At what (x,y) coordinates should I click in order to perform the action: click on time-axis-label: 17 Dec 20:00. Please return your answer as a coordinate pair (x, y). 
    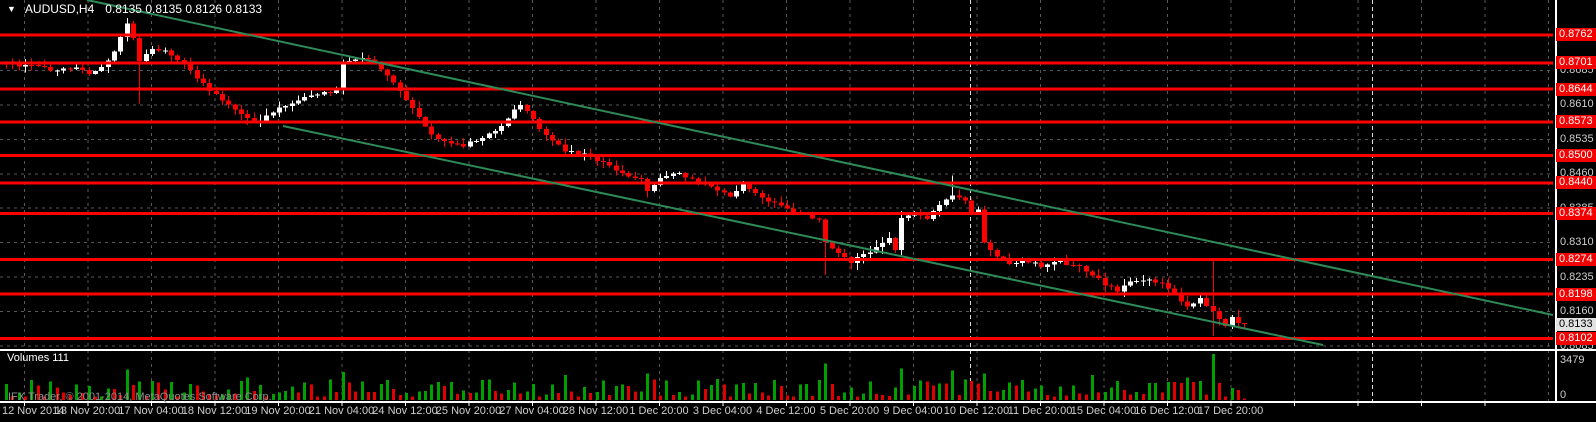
    Looking at the image, I should click on (1230, 411).